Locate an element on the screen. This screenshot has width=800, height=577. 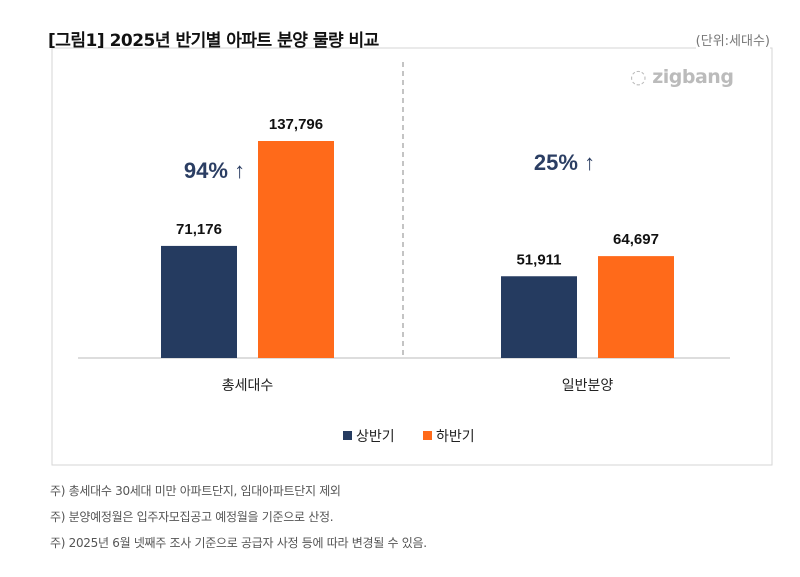
data-label: 71,176 is located at coordinates (199, 229).